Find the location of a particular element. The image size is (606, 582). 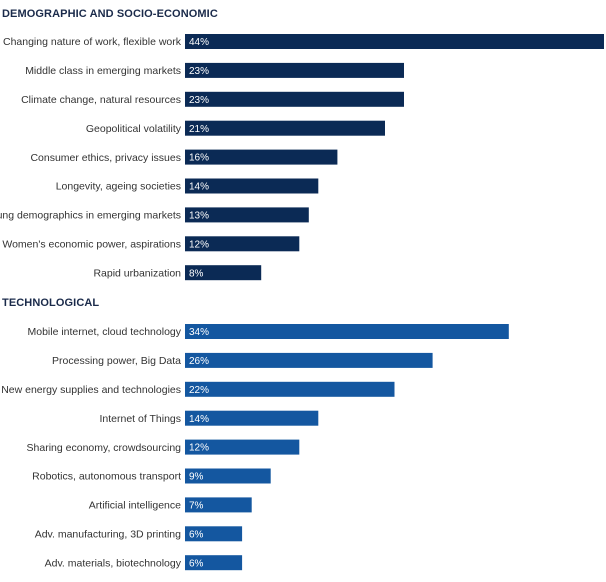

bar-row: New energy supplies and technologies 22% is located at coordinates (198, 389).